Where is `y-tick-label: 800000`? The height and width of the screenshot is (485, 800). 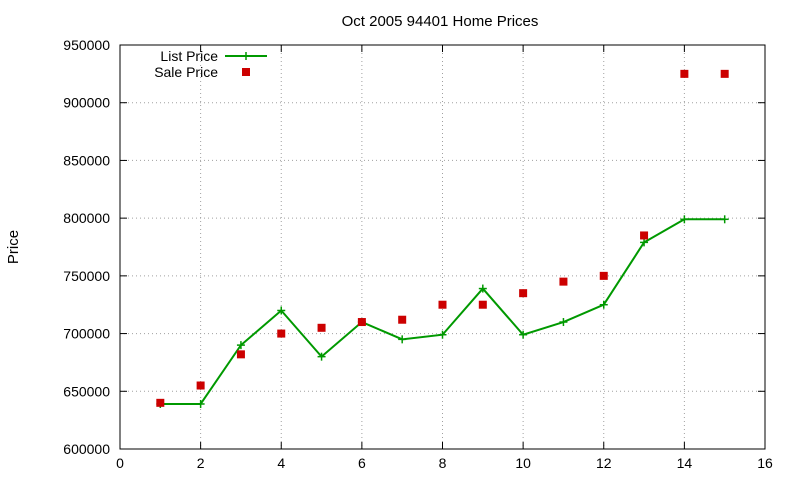 y-tick-label: 800000 is located at coordinates (86, 218).